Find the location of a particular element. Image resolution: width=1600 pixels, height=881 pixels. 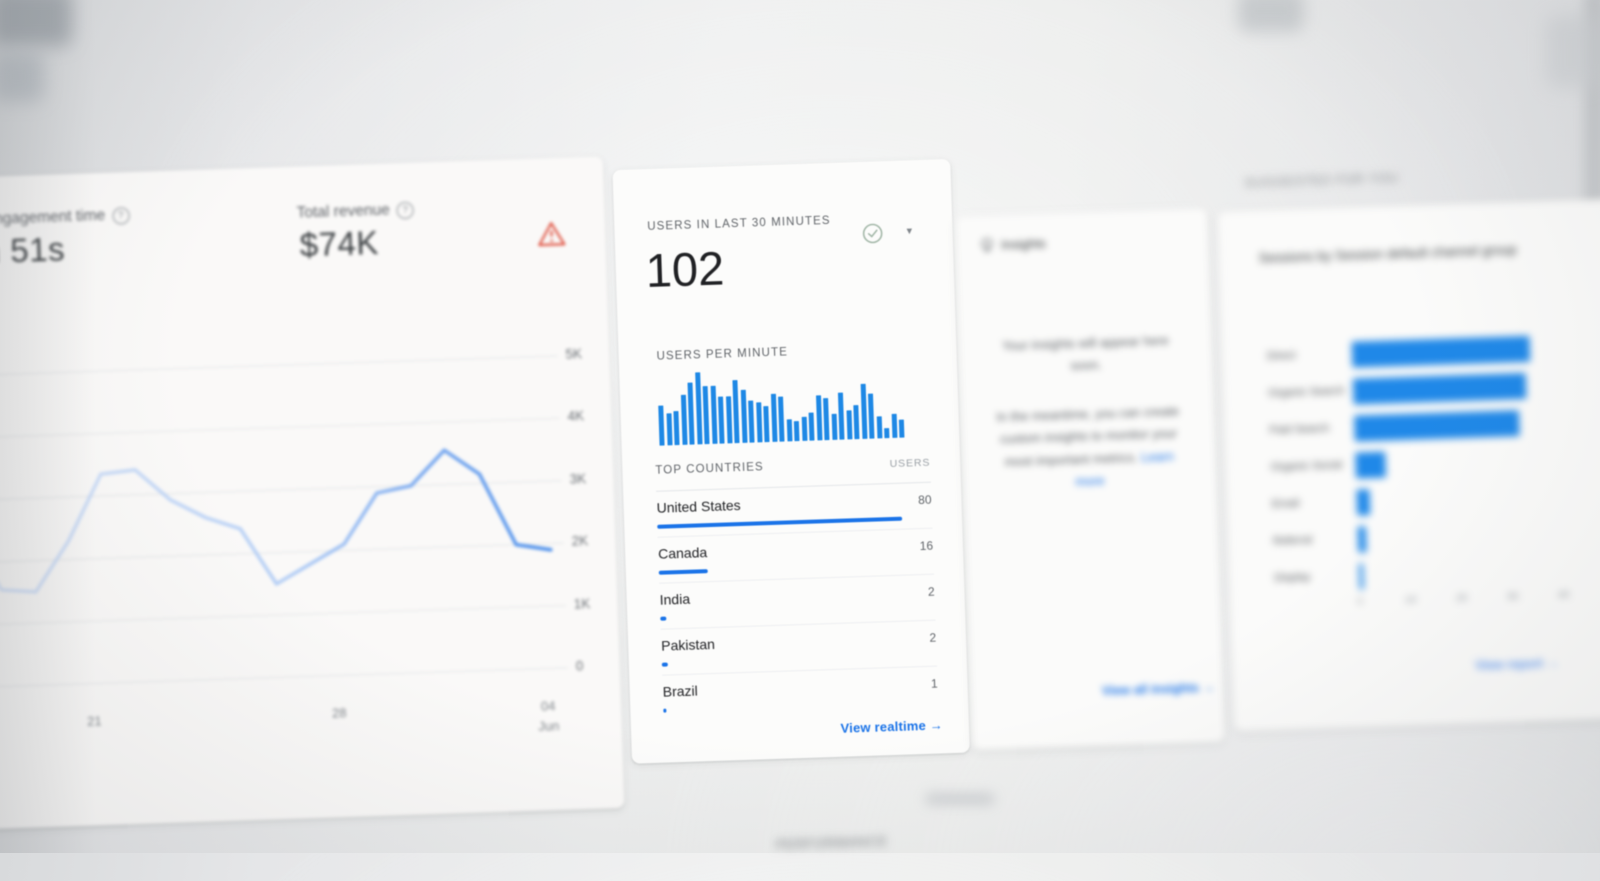

engagement-time-metric-label: Avg engagement time ? is located at coordinates (64, 218).